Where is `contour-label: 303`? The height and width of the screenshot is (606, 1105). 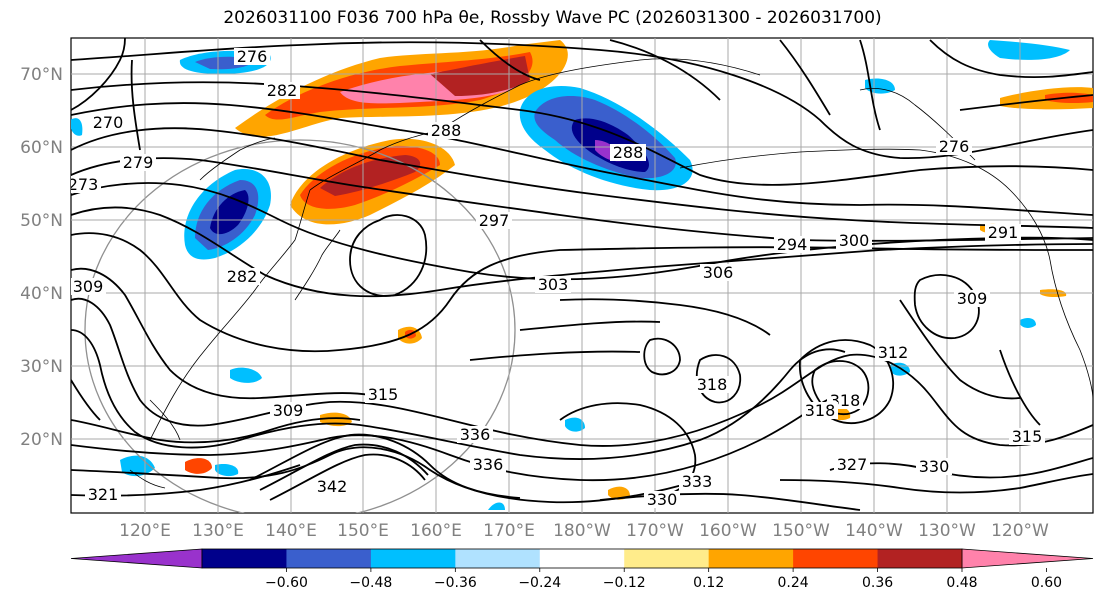
contour-label: 303 is located at coordinates (553, 284).